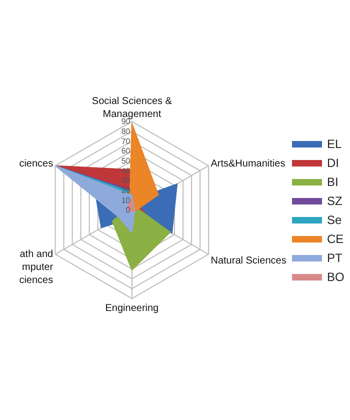 Image resolution: width=350 pixels, height=420 pixels. Describe the element at coordinates (126, 161) in the screenshot. I see `y-tick-label: 50` at that location.